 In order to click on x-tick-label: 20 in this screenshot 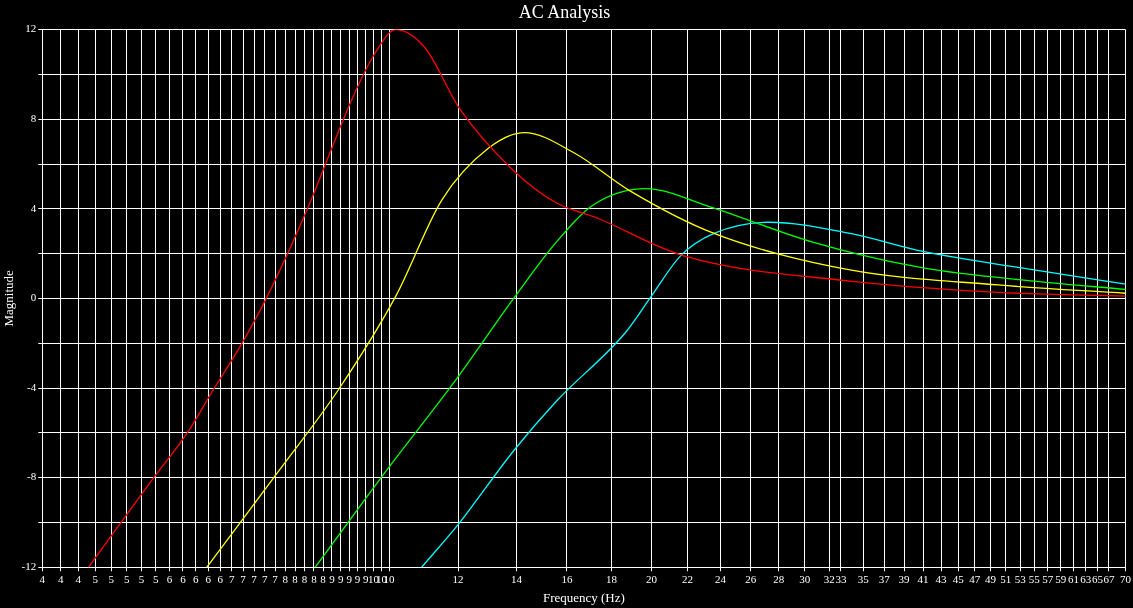, I will do `click(651, 578)`.